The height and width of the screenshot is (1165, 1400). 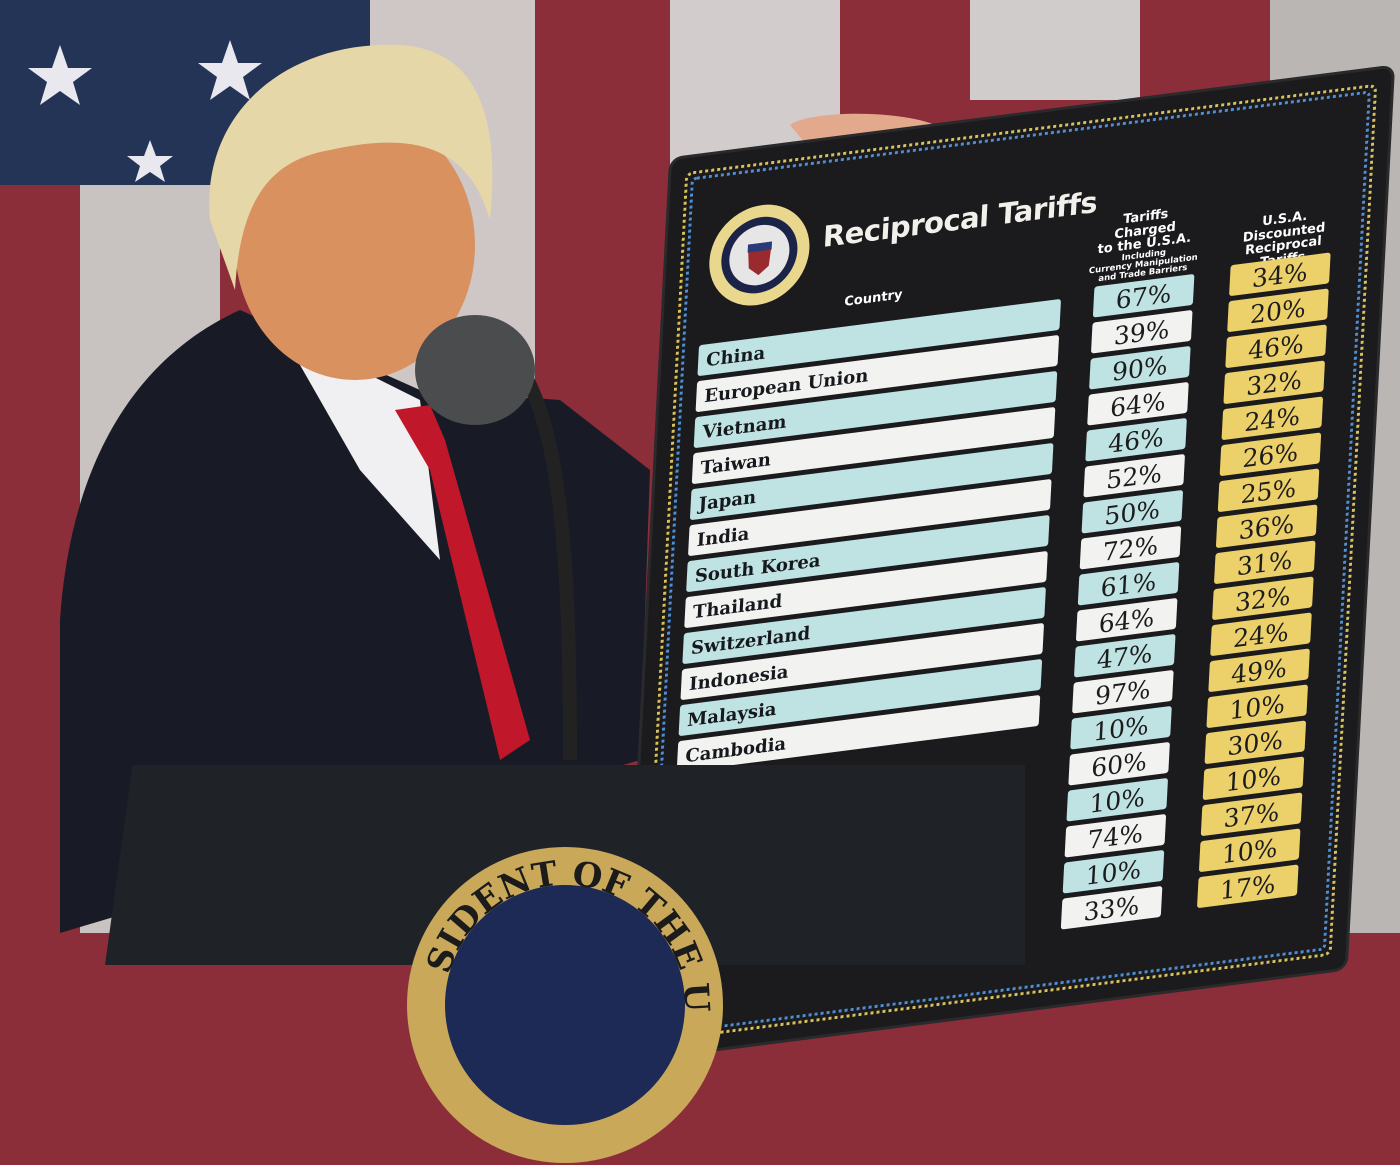 I want to click on microphone, so click(x=496, y=538).